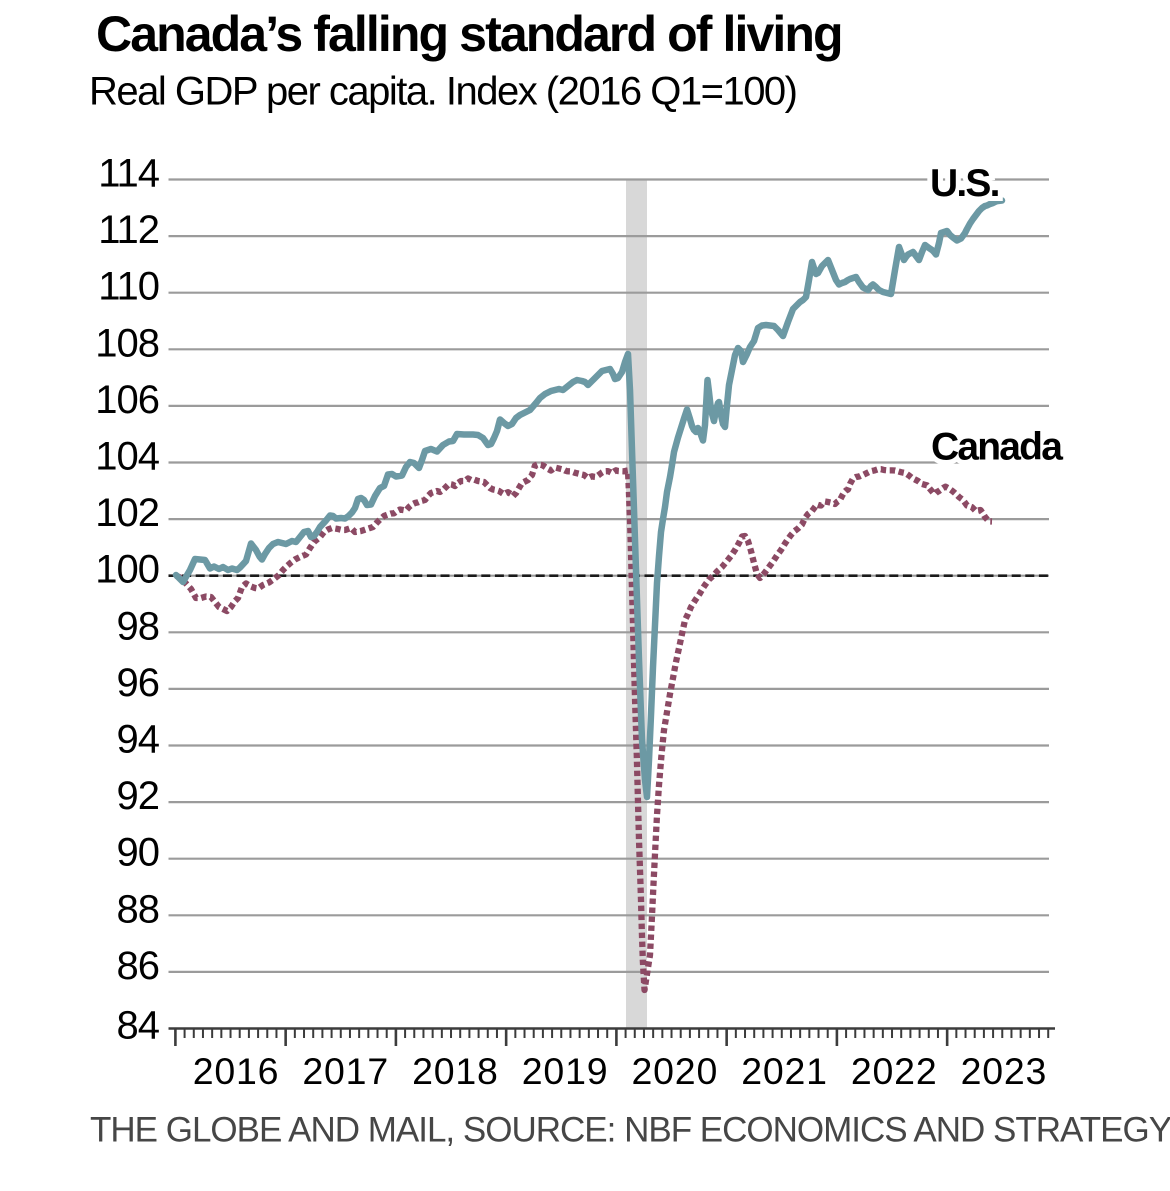  What do you see at coordinates (784, 1071) in the screenshot?
I see `svg-text: 2021` at bounding box center [784, 1071].